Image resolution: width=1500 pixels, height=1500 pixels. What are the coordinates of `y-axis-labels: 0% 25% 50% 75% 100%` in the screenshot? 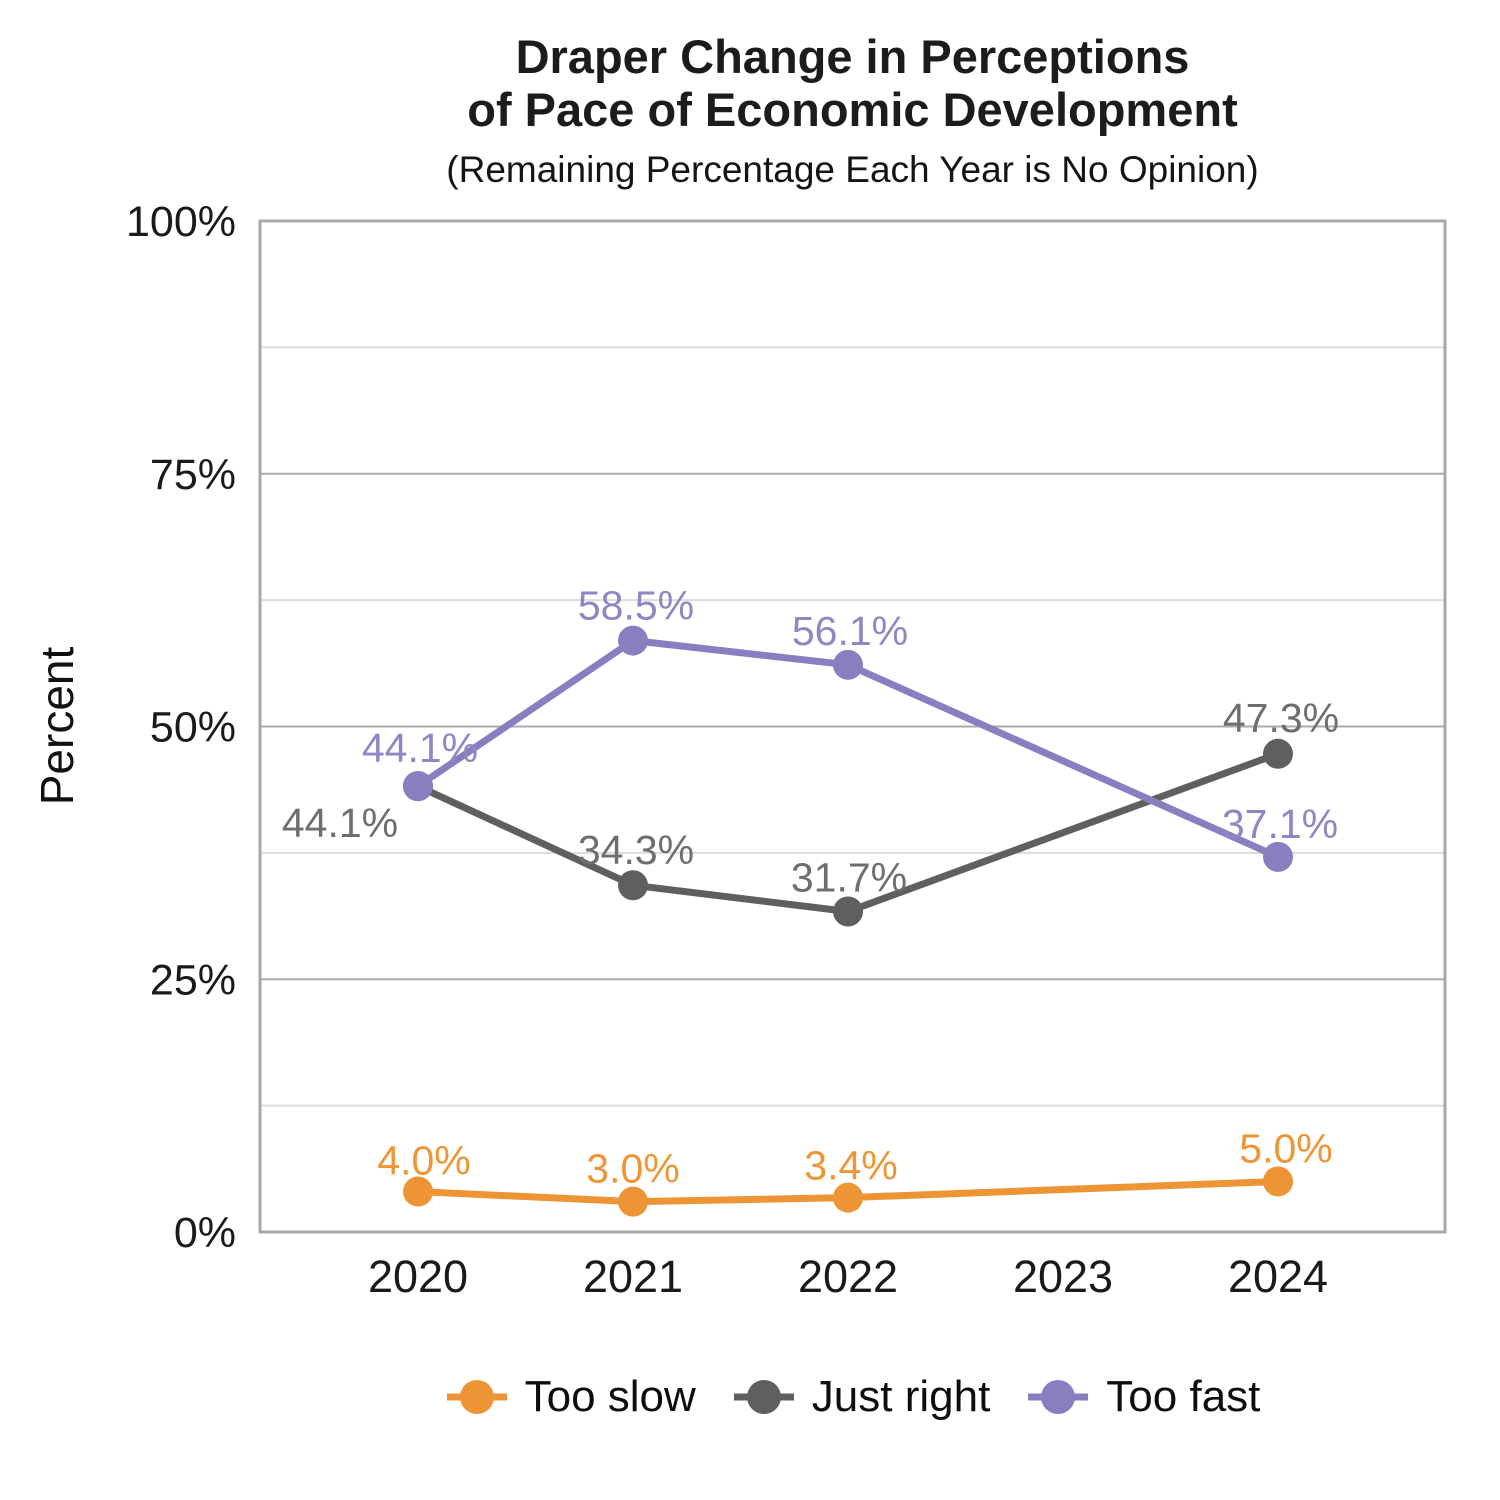 It's located at (181, 727).